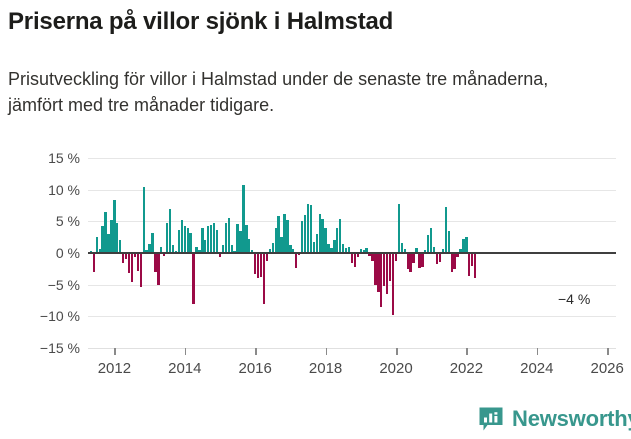  I want to click on x-axis-tick-label: 2016, so click(255, 368).